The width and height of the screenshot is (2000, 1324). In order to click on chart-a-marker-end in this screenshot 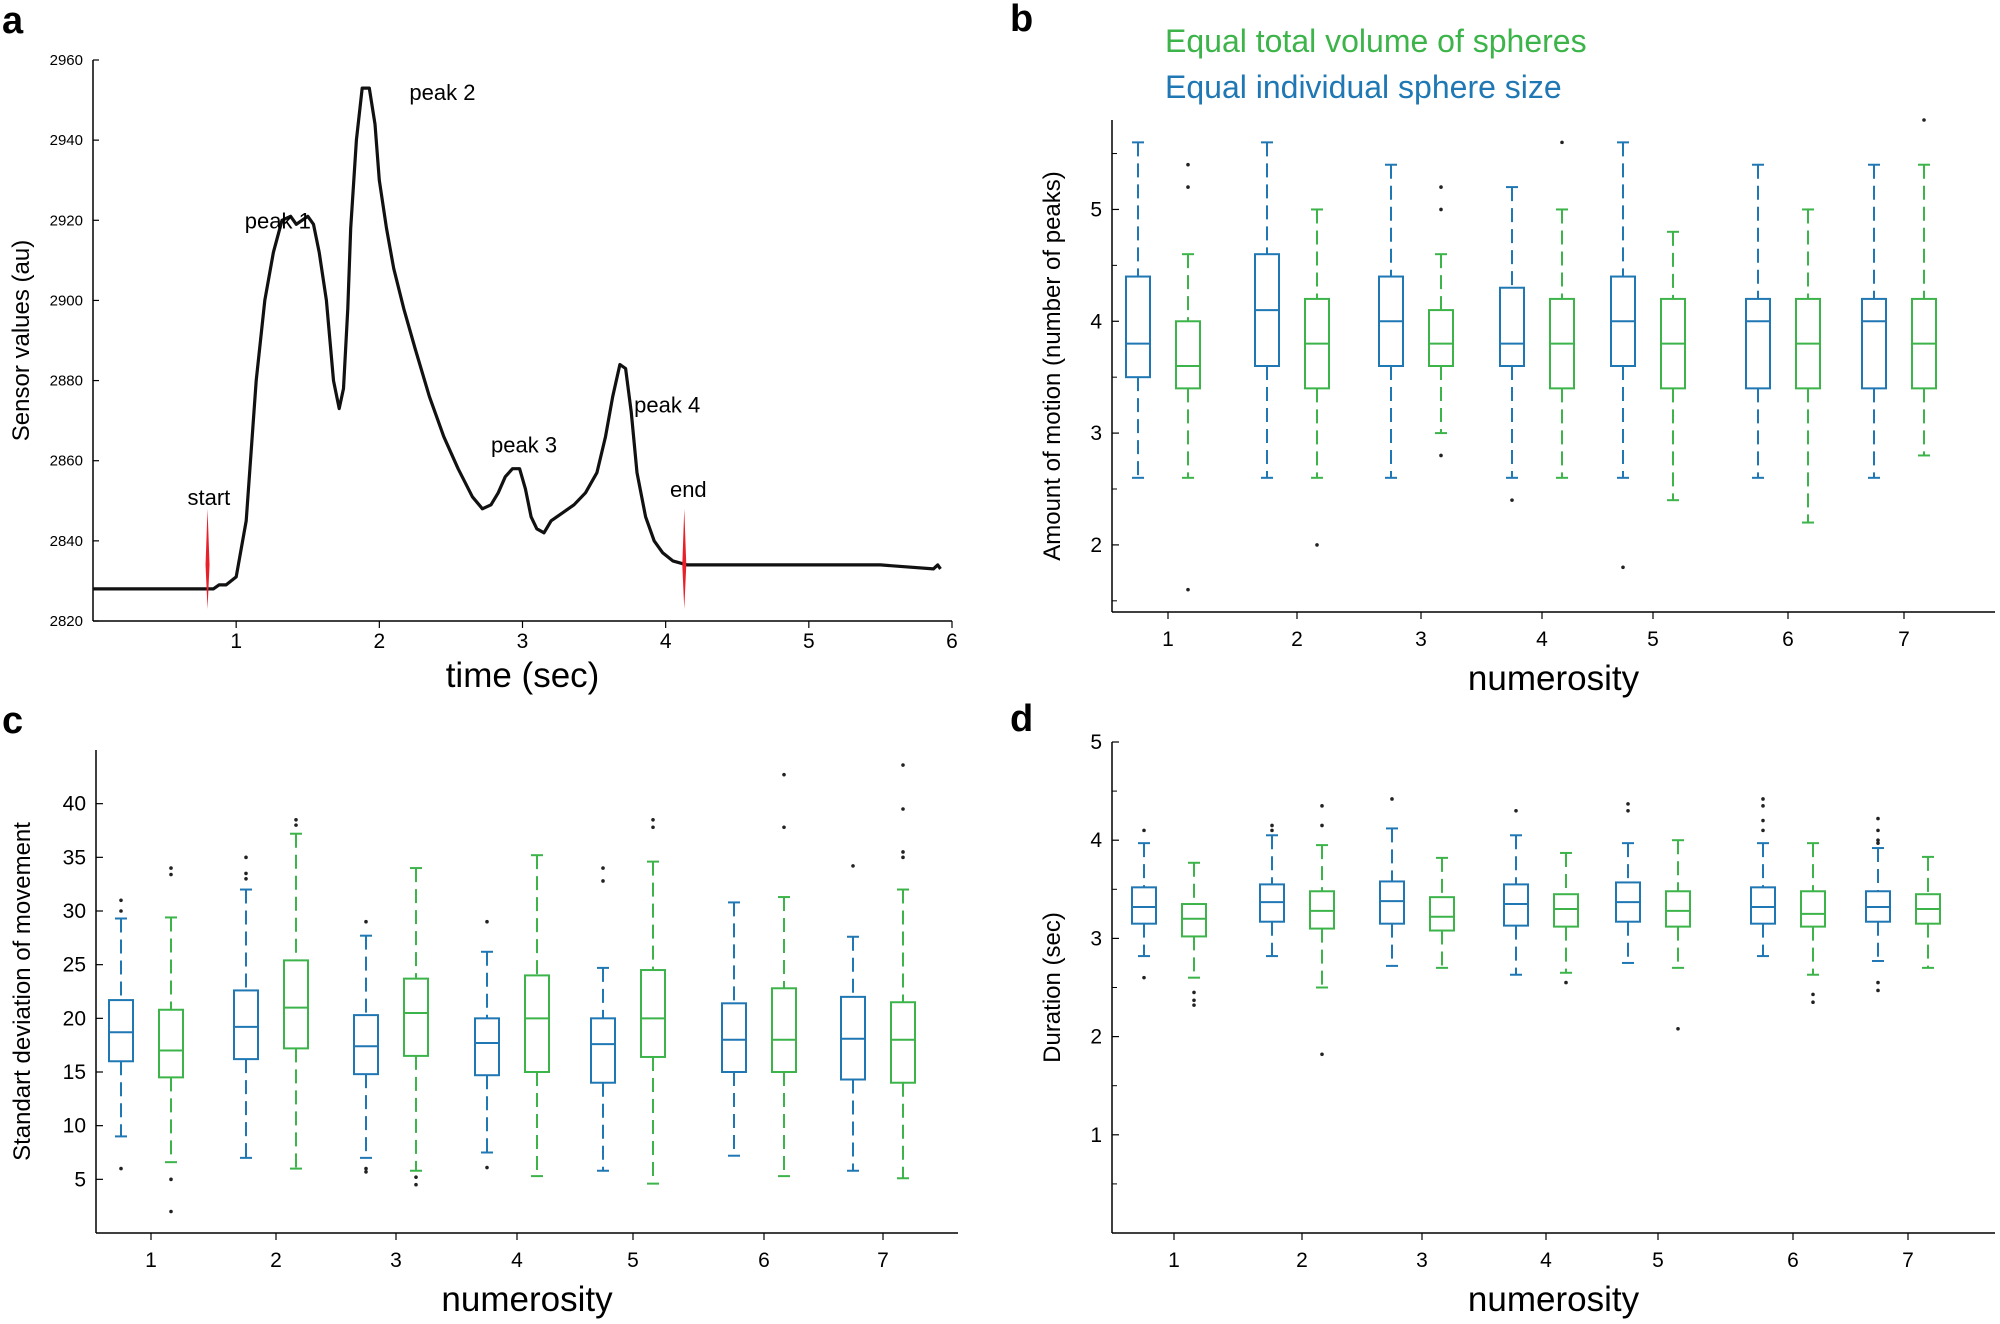, I will do `click(684, 558)`.